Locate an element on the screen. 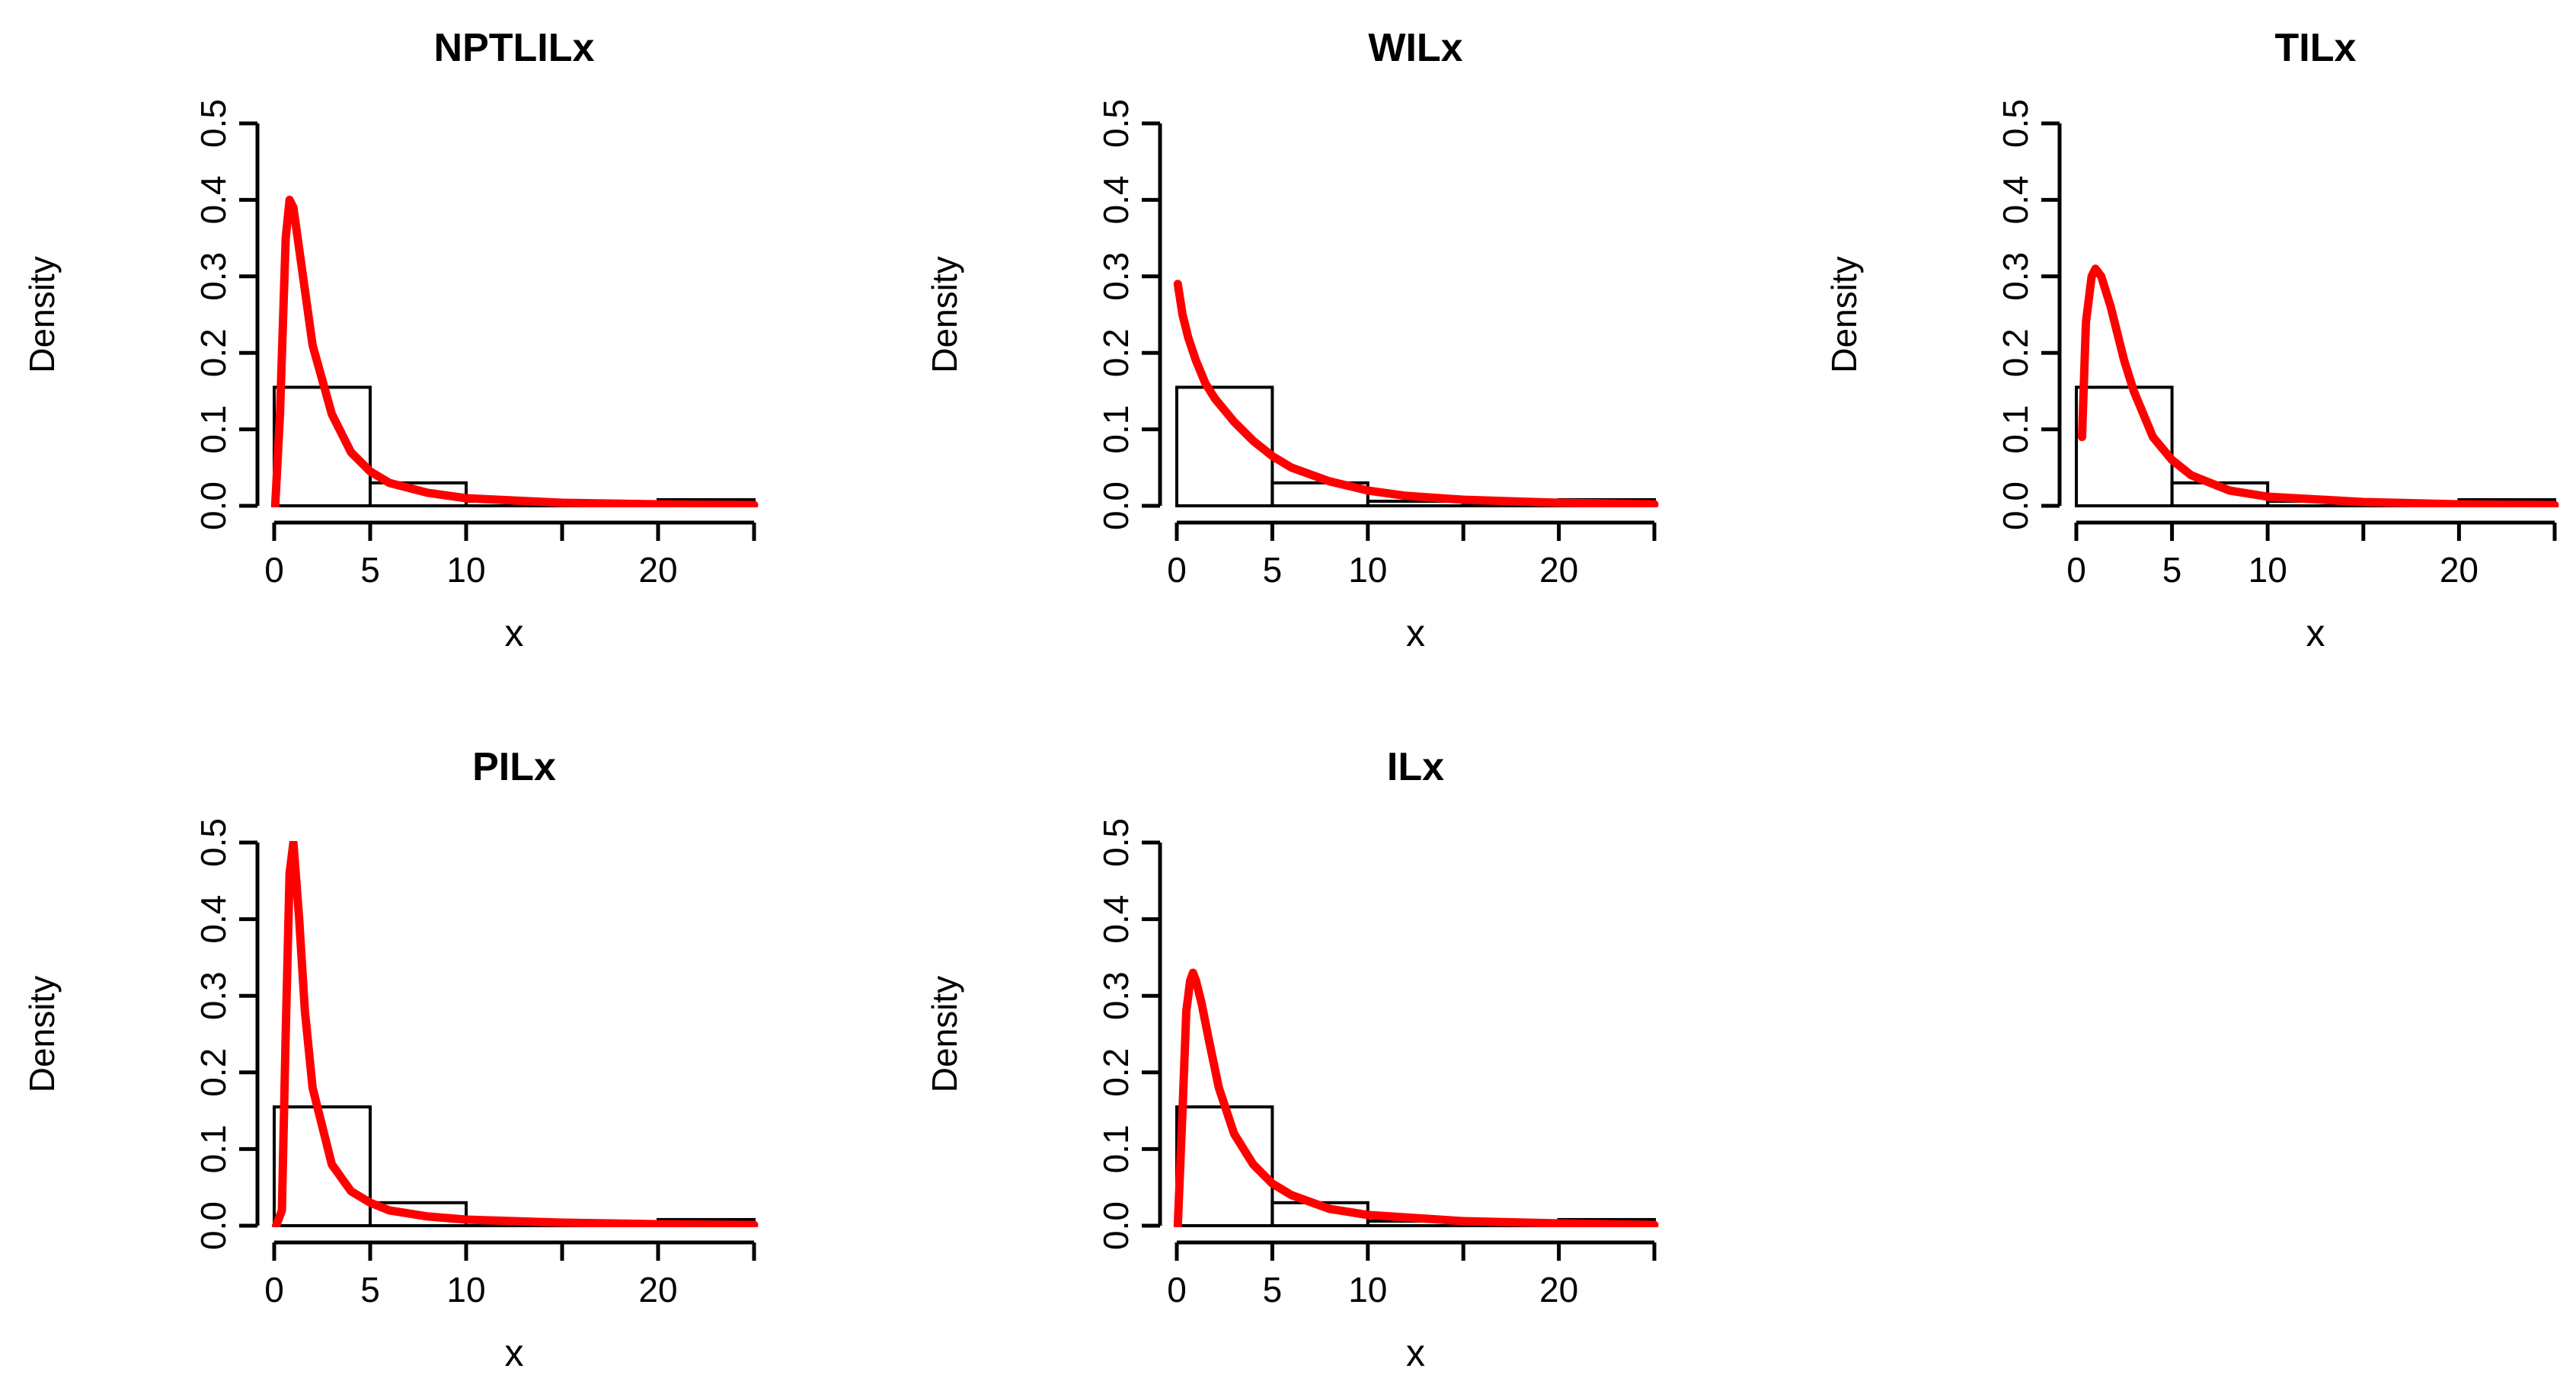 This screenshot has height=1391, width=2576. chart-title: TILx is located at coordinates (2316, 48).